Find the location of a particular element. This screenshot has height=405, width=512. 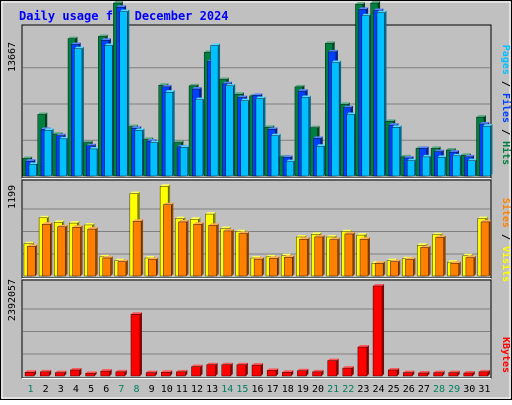

x-tick-label-day-20: 20 is located at coordinates (318, 389).